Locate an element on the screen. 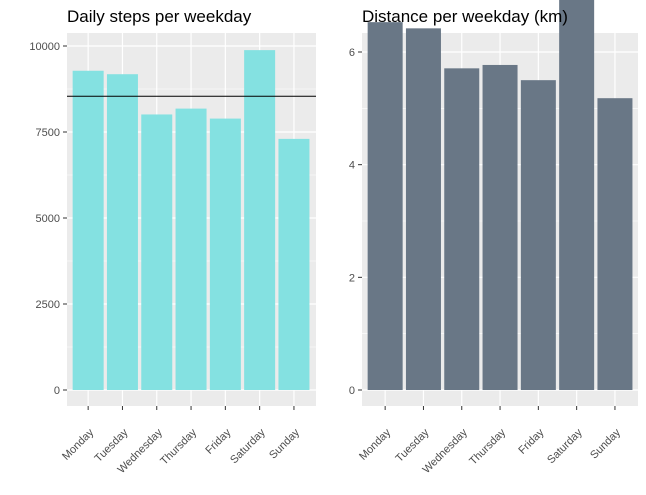  steps-y-tick-label: 0 is located at coordinates (57, 391).